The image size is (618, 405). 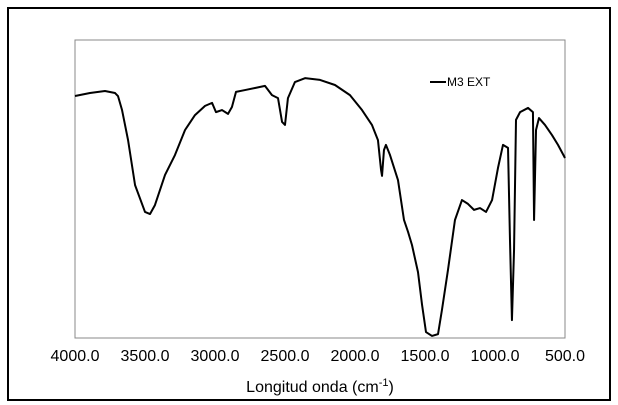 I want to click on x-tick-label: 2000.0, so click(x=355, y=356).